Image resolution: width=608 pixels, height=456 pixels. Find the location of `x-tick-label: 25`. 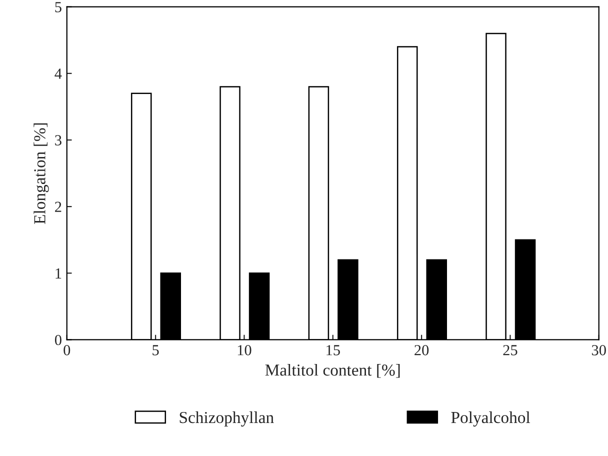

x-tick-label: 25 is located at coordinates (510, 350).